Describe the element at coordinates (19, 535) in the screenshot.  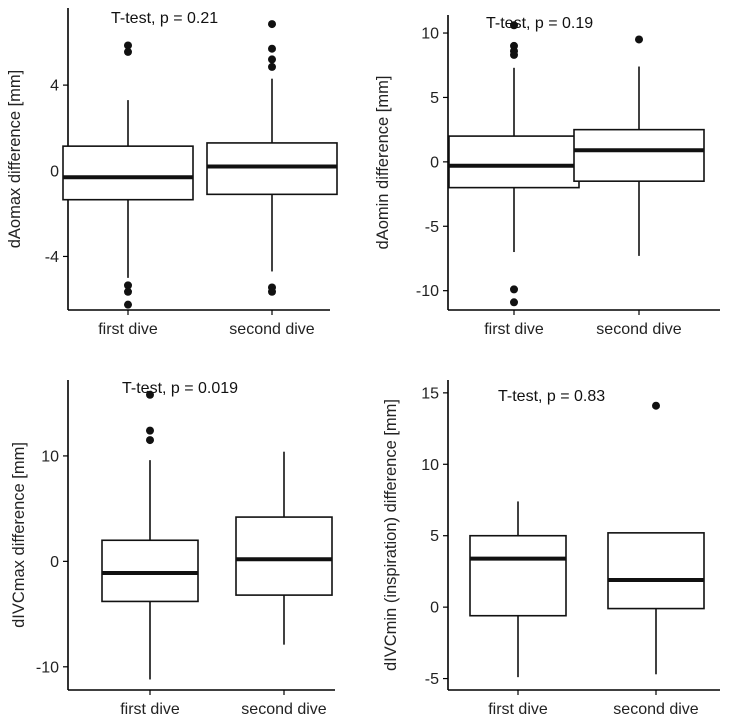
I see `y-axis-title: dIVCmax difference [mm]` at that location.